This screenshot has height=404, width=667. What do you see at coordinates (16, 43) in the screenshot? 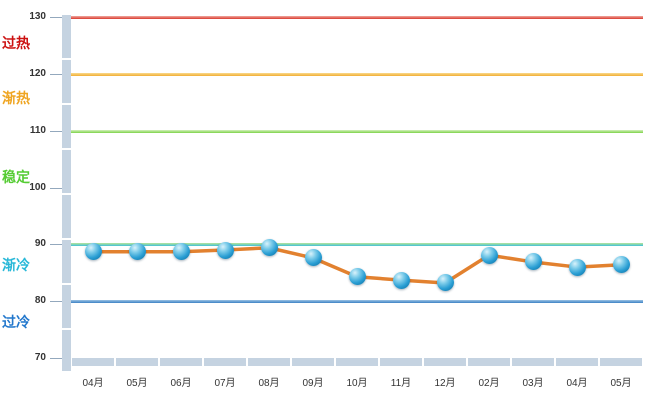
I see `zone-label: 过热` at bounding box center [16, 43].